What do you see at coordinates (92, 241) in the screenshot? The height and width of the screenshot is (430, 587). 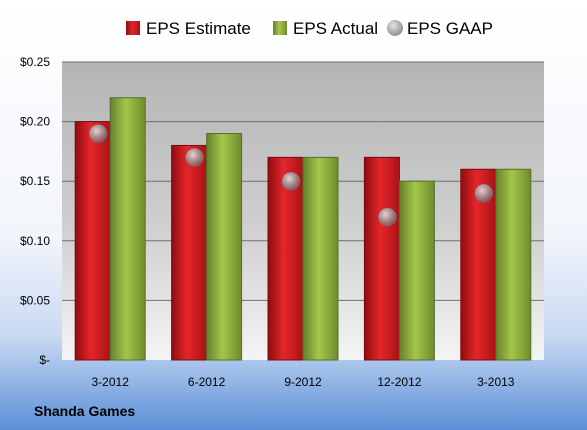 I see `estimate-bar-3-2012` at bounding box center [92, 241].